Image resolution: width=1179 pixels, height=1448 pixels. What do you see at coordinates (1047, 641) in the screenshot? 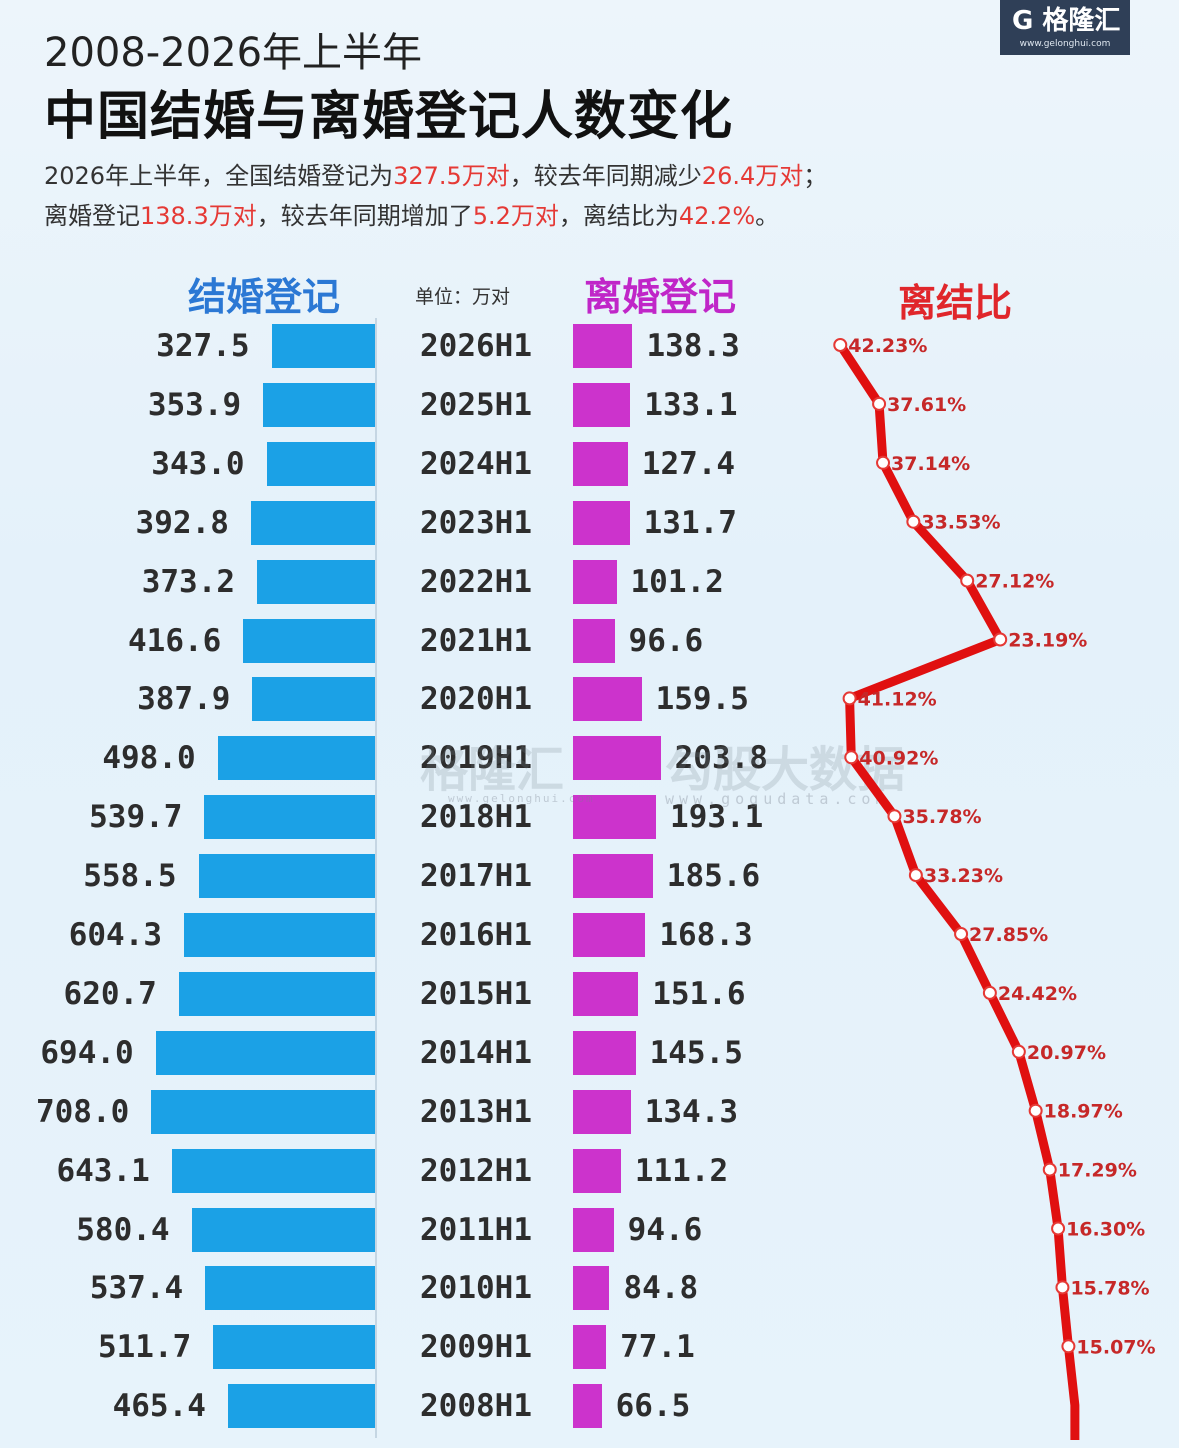
I see `ratio-label: 23.19%` at bounding box center [1047, 641].